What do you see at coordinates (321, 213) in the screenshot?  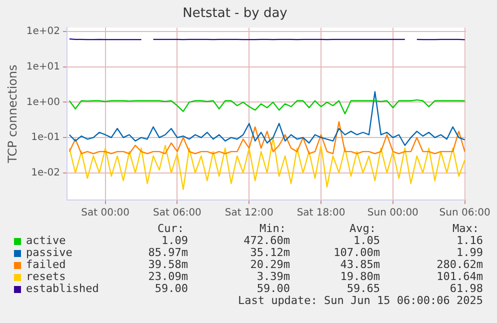 I see `x-tick-label: Sat 18:00` at bounding box center [321, 213].